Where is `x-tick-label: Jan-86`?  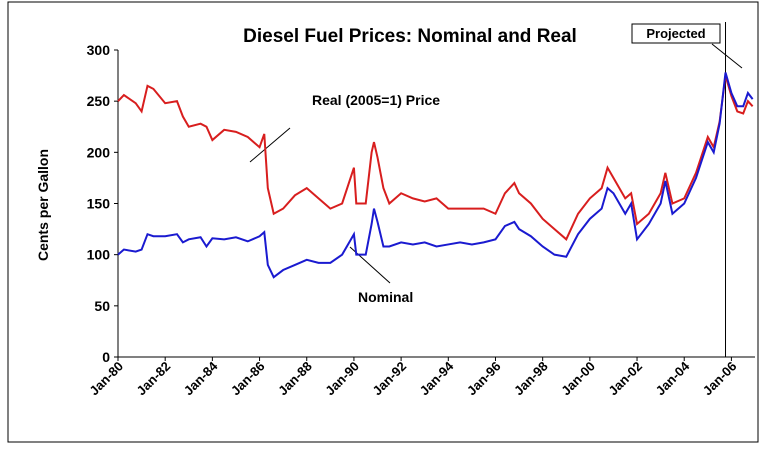 x-tick-label: Jan-86 is located at coordinates (248, 379).